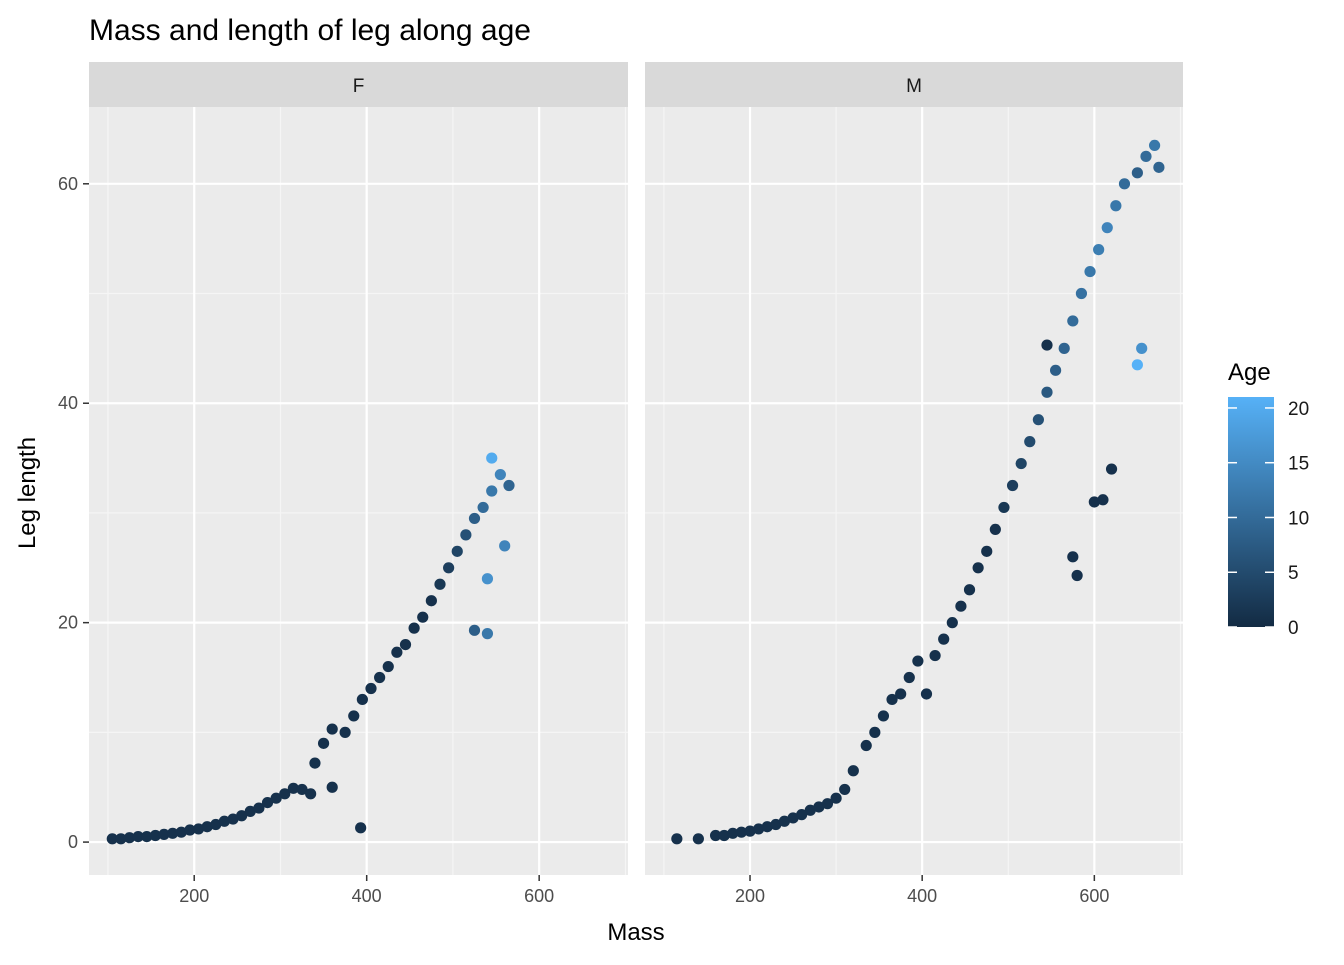 The image size is (1344, 965). Describe the element at coordinates (914, 86) in the screenshot. I see `facet-label: M` at that location.